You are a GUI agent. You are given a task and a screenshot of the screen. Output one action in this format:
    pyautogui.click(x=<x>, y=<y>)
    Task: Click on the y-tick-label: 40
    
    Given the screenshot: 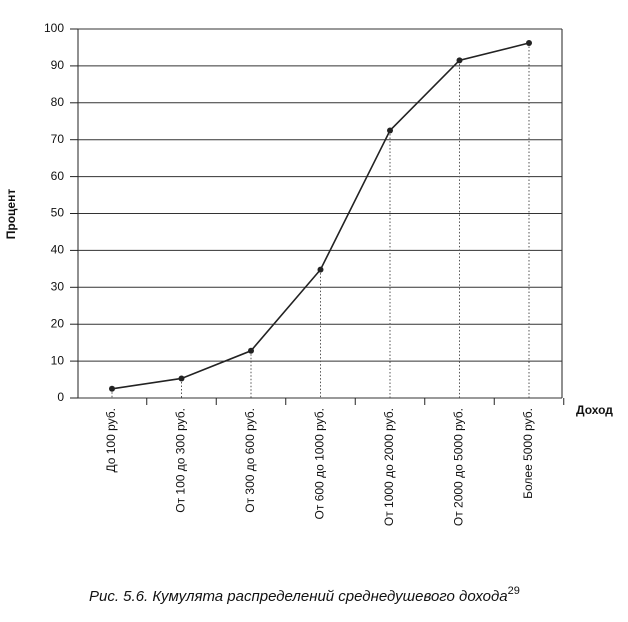 What is the action you would take?
    pyautogui.click(x=58, y=250)
    